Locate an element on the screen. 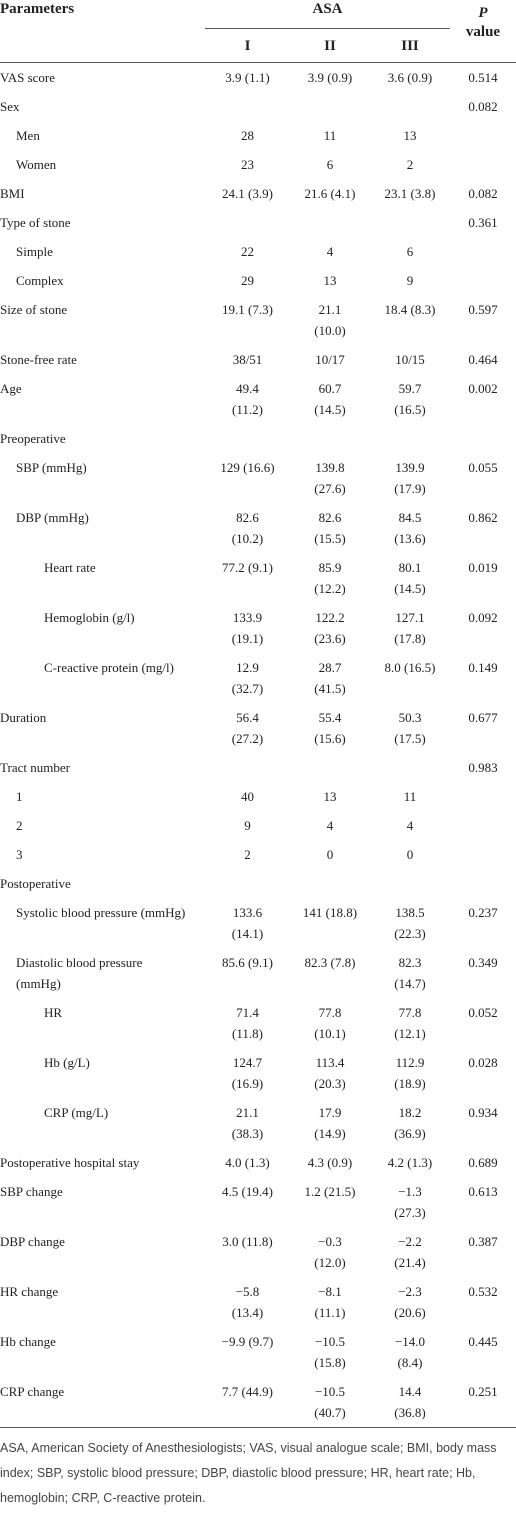 Image resolution: width=516 pixels, height=1524 pixels. cell-text: 0.002 is located at coordinates (483, 388).